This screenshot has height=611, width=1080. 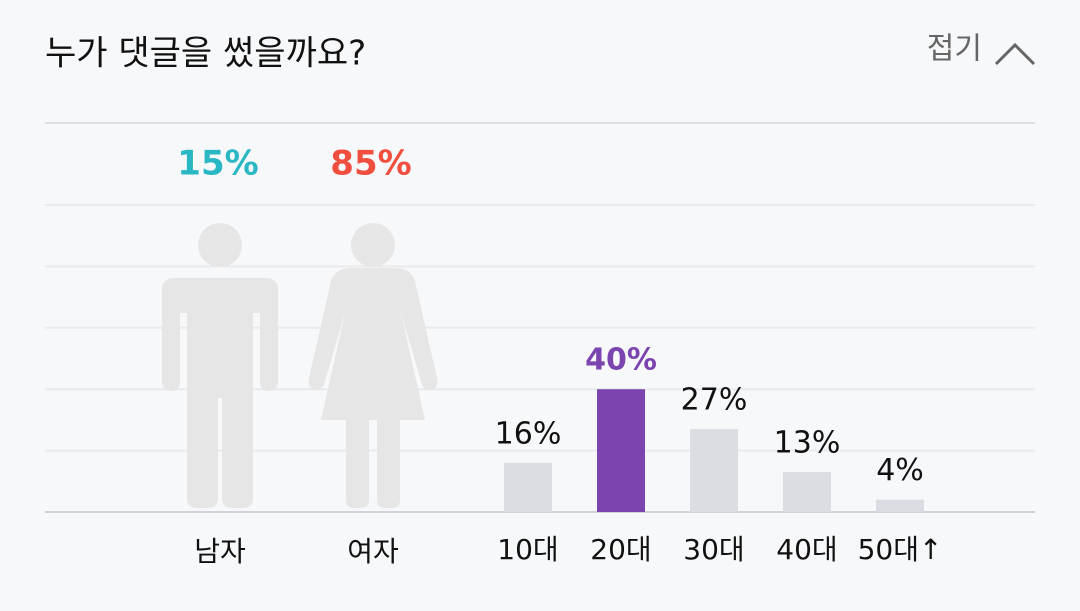 What do you see at coordinates (900, 470) in the screenshot?
I see `value-label: 4%` at bounding box center [900, 470].